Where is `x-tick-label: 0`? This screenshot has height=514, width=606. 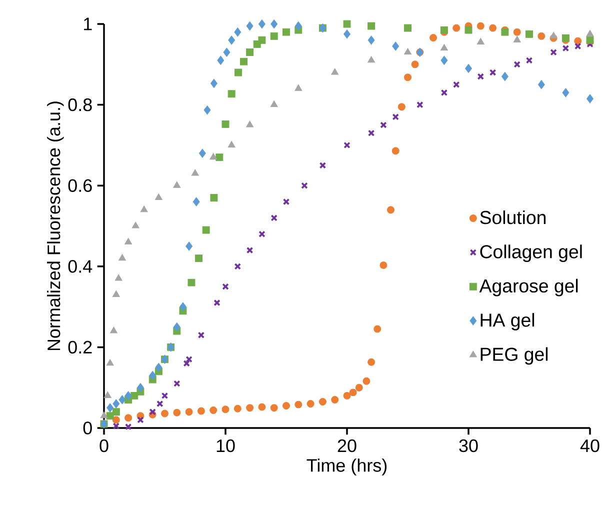
x-tick-label: 0 is located at coordinates (104, 445).